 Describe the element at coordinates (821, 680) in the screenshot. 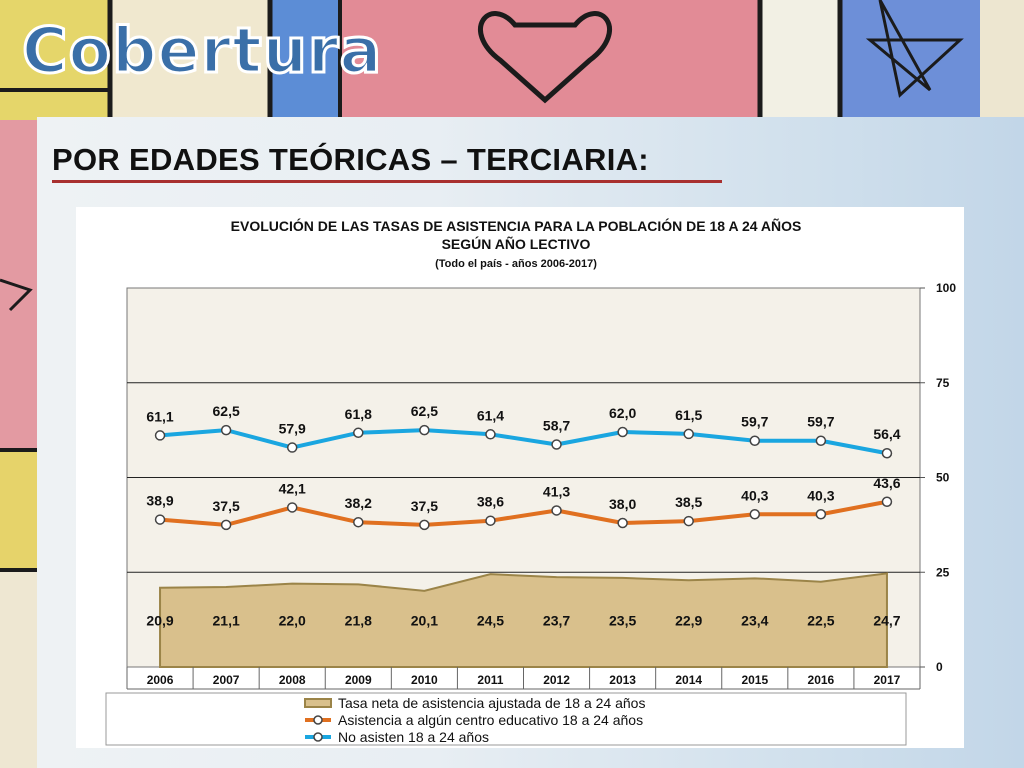

I see `x-tick-label: 2016` at that location.